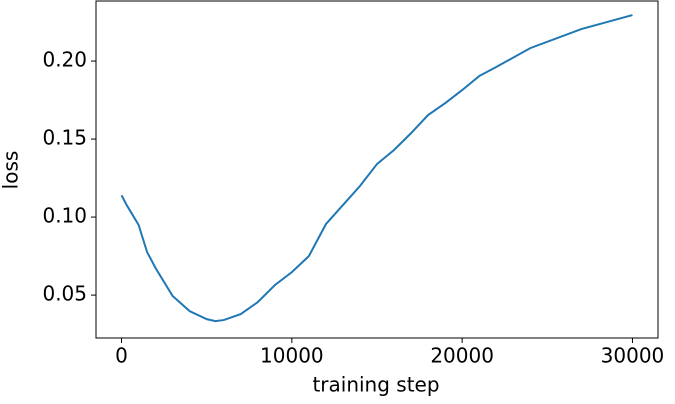  I want to click on x-tick-label: 20000, so click(462, 356).